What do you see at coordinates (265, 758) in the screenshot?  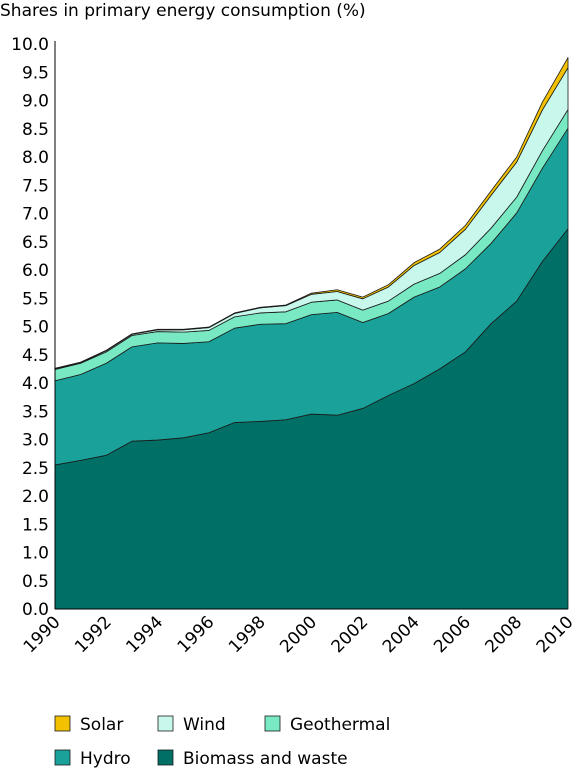 I see `legend-label: Biomass and waste` at bounding box center [265, 758].